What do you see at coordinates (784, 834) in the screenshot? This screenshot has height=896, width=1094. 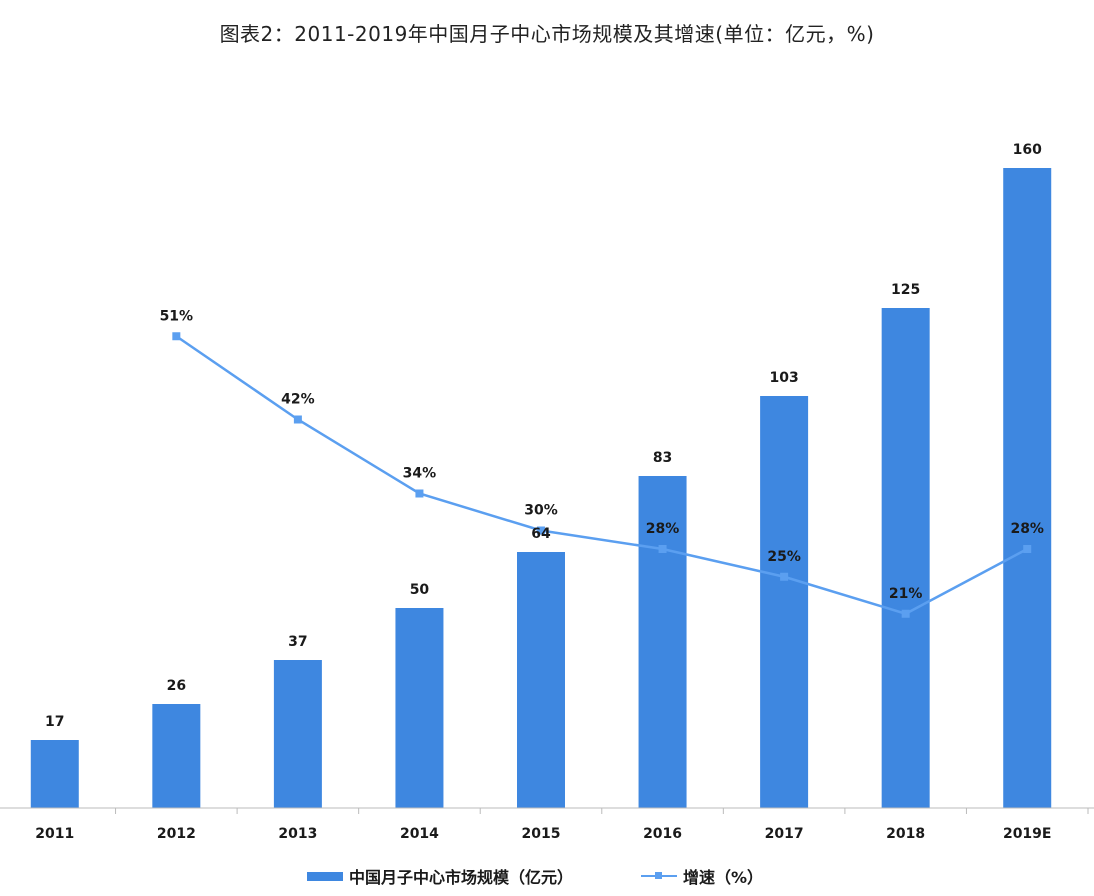 I see `x-tick-label-2017: 2017` at bounding box center [784, 834].